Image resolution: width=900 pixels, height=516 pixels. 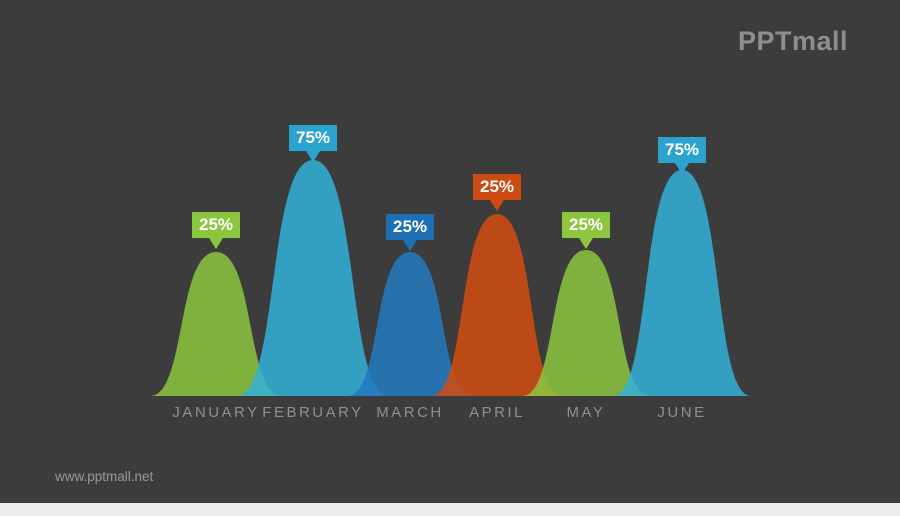 I want to click on value-callout-january: 25%, so click(x=216, y=230).